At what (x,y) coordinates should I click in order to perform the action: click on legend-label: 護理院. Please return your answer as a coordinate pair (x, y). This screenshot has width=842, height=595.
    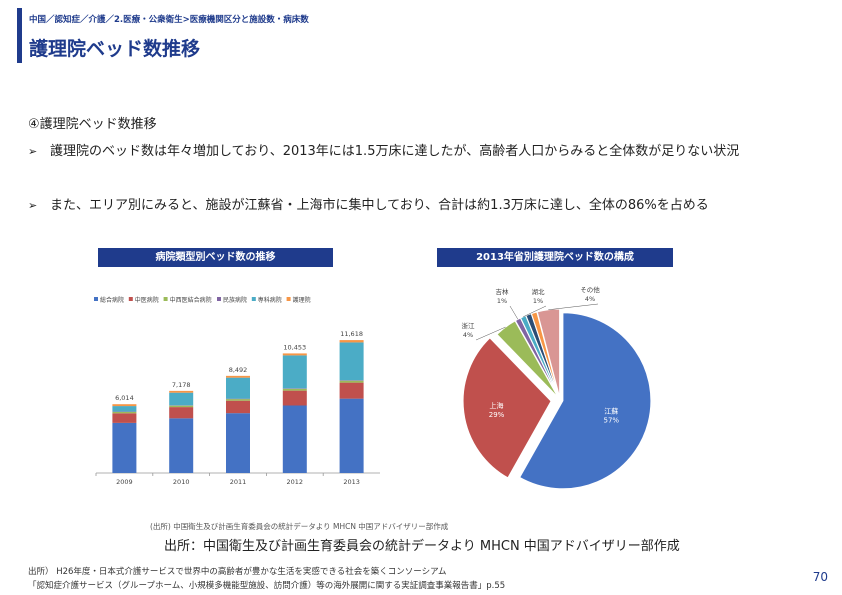
    Looking at the image, I should click on (302, 300).